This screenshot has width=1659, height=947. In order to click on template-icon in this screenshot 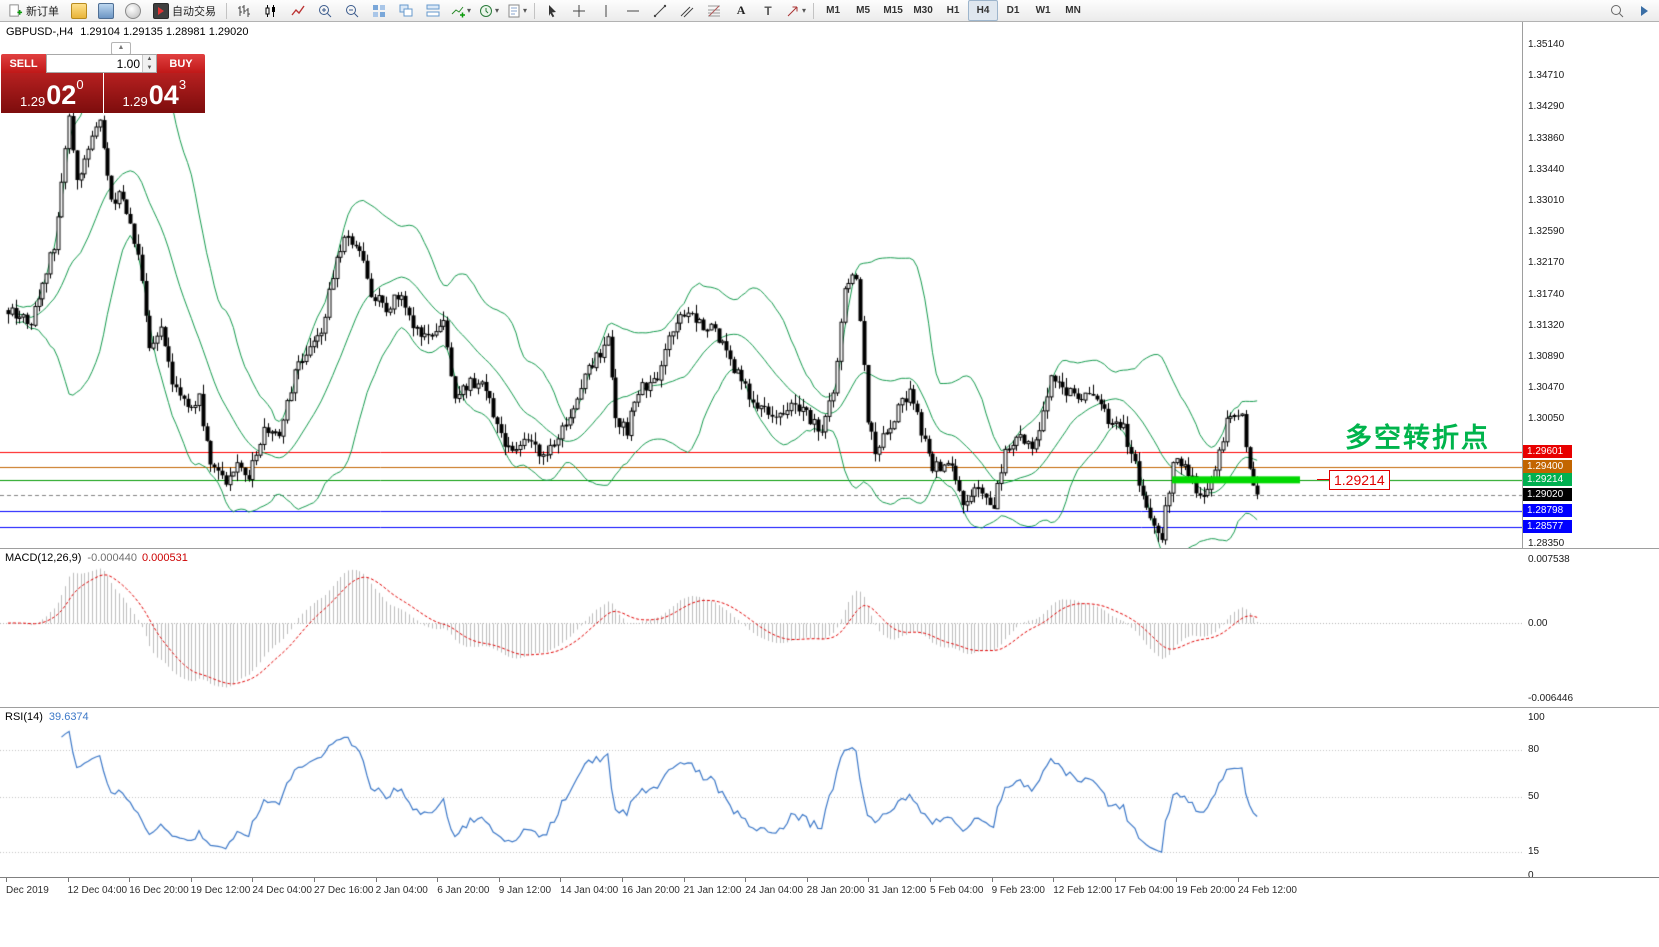, I will do `click(514, 11)`.